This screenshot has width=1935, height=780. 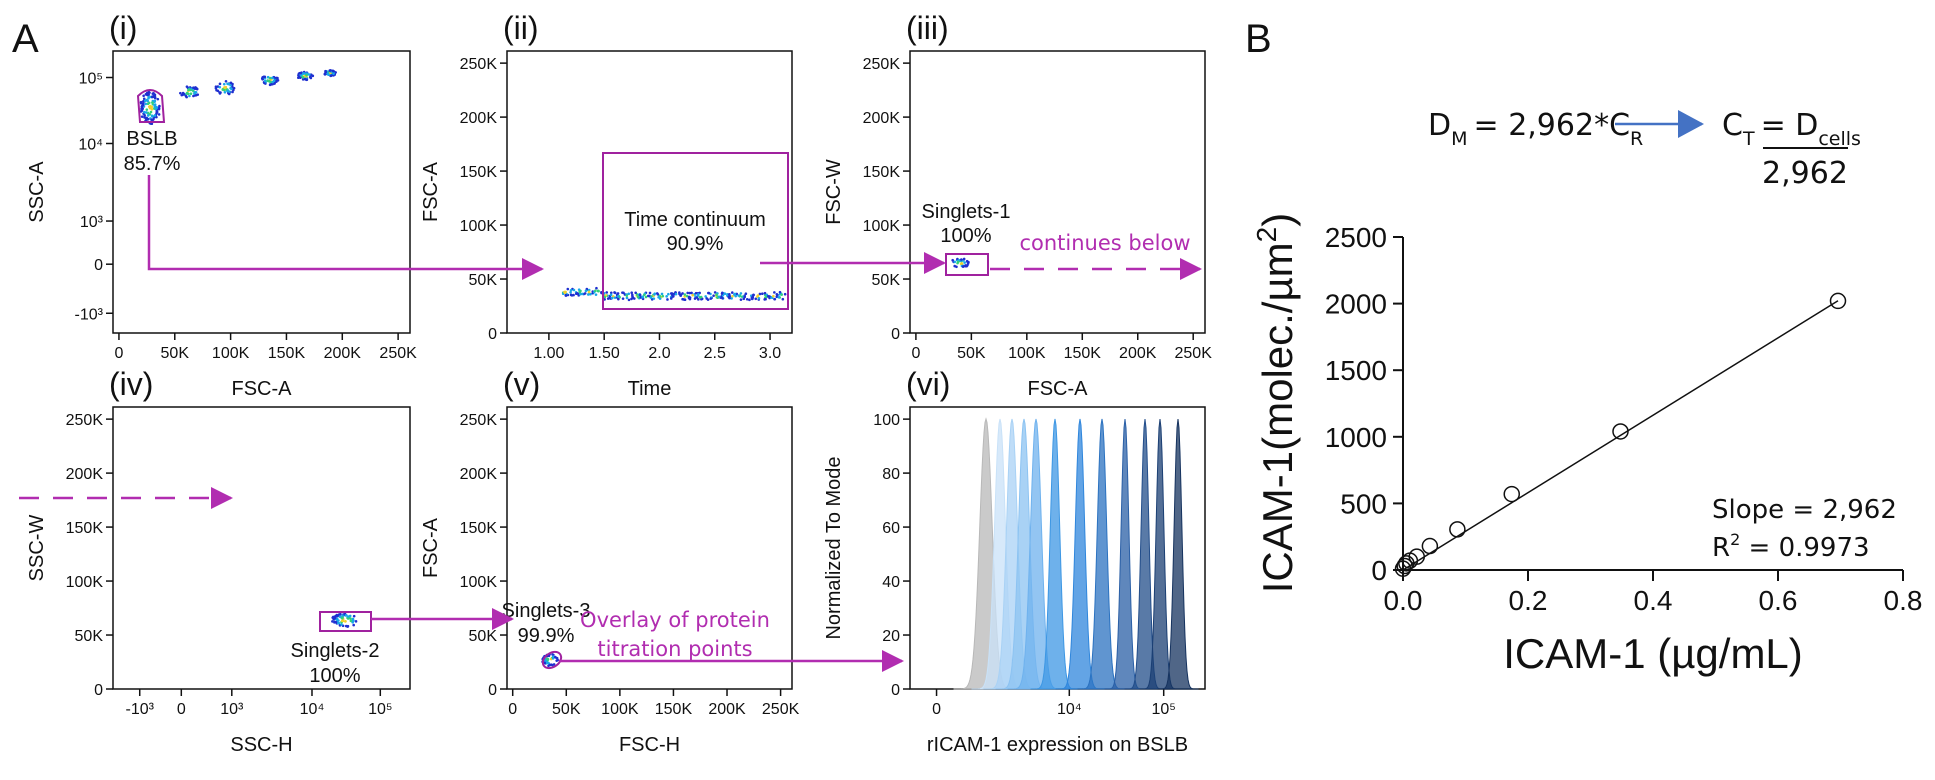 What do you see at coordinates (781, 709) in the screenshot?
I see `x-tick-label: 250K` at bounding box center [781, 709].